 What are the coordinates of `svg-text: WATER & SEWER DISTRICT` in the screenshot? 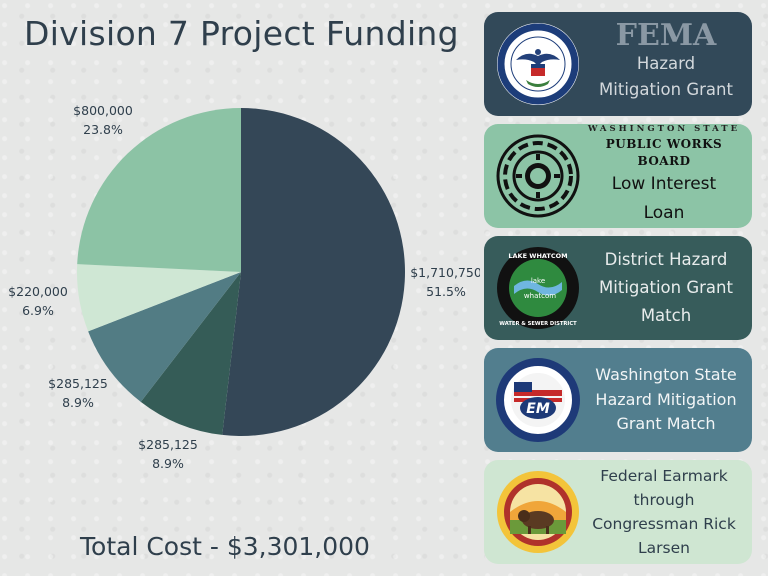 It's located at (538, 324).